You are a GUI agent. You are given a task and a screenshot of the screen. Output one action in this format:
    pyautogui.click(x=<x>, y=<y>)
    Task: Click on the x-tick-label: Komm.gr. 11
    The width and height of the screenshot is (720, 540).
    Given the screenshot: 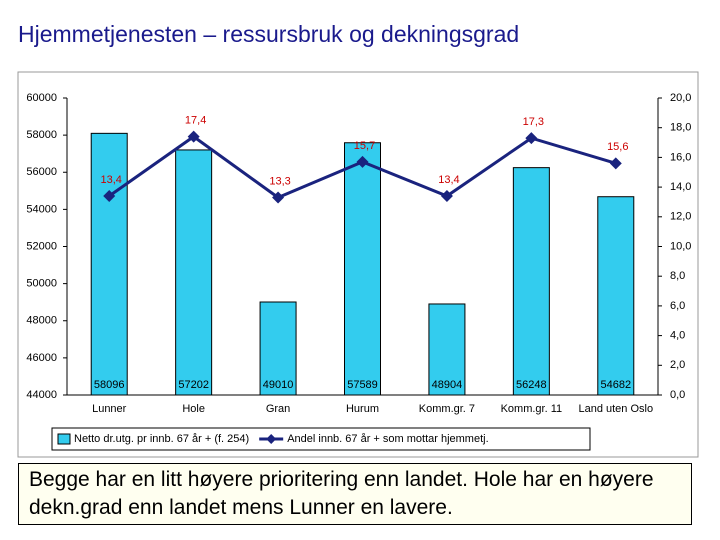 What is the action you would take?
    pyautogui.click(x=532, y=409)
    